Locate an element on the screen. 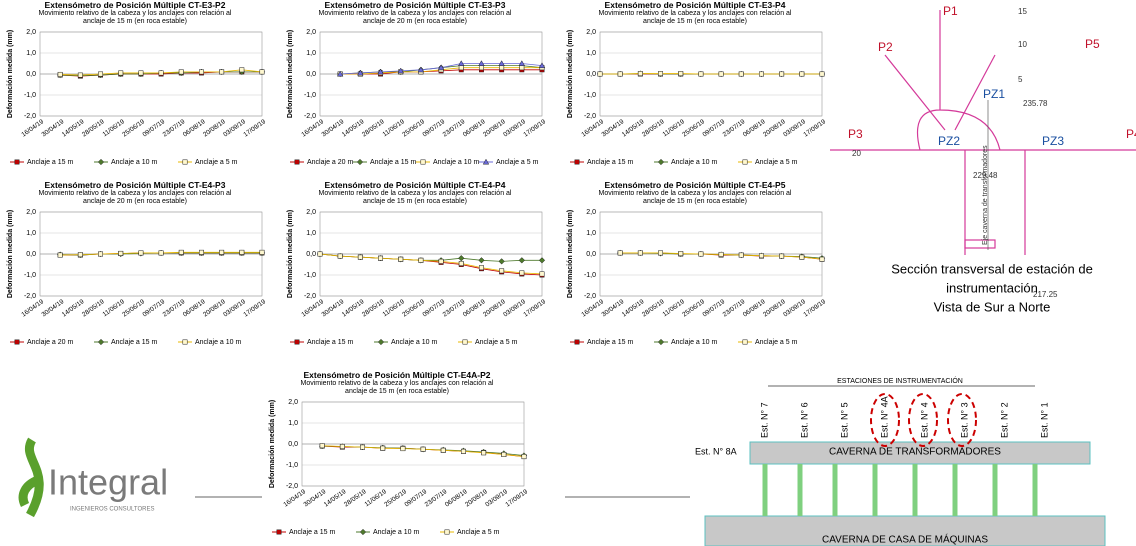 This screenshot has height=546, width=1136. y-tick-label: 1,0 is located at coordinates (591, 233).